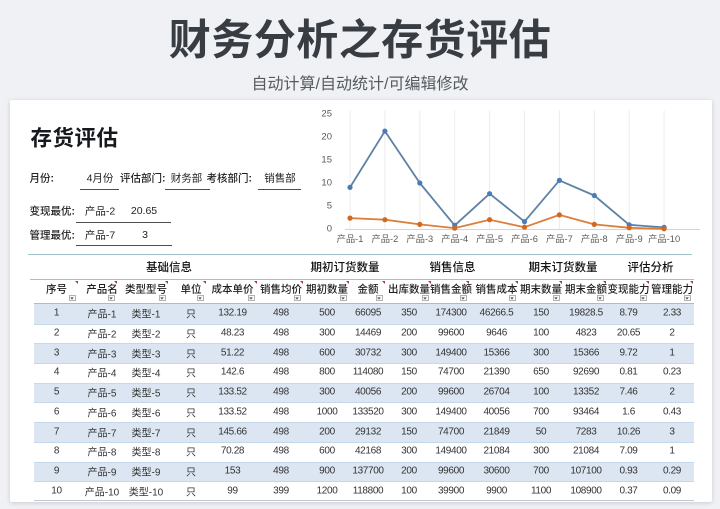  Describe the element at coordinates (329, 206) in the screenshot. I see `svg-text: 5` at that location.